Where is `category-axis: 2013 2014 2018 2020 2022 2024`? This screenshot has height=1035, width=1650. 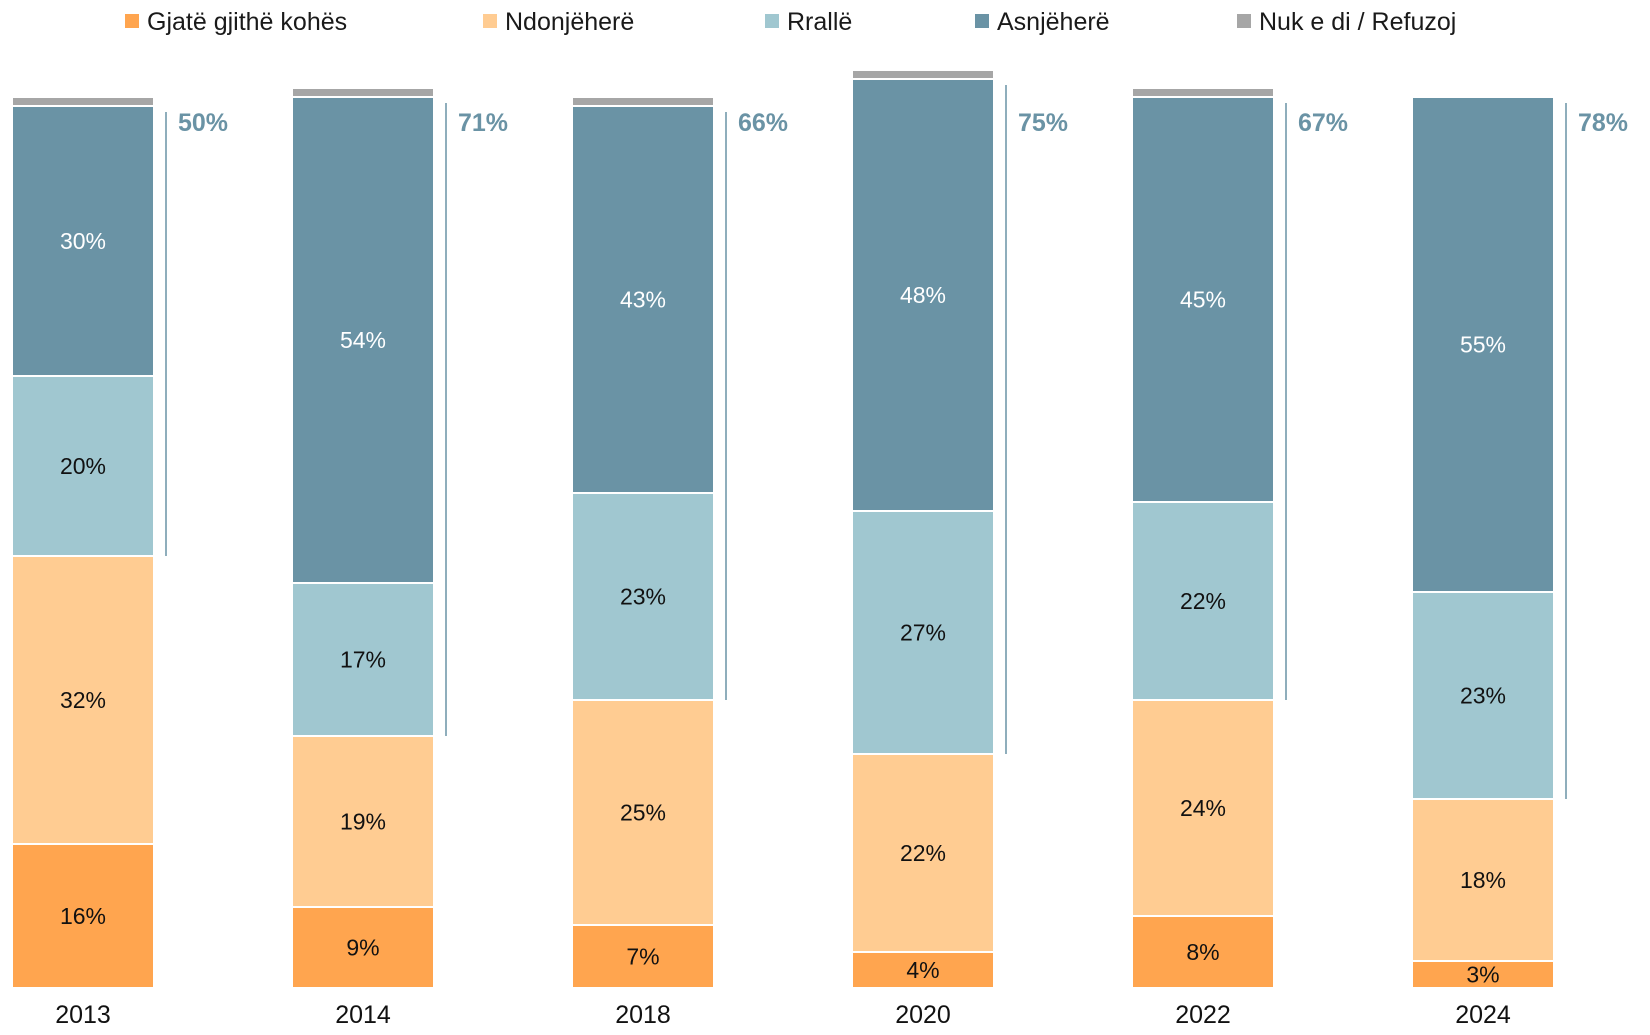
category-axis: 2013 2014 2018 2020 2022 2024 is located at coordinates (783, 1015).